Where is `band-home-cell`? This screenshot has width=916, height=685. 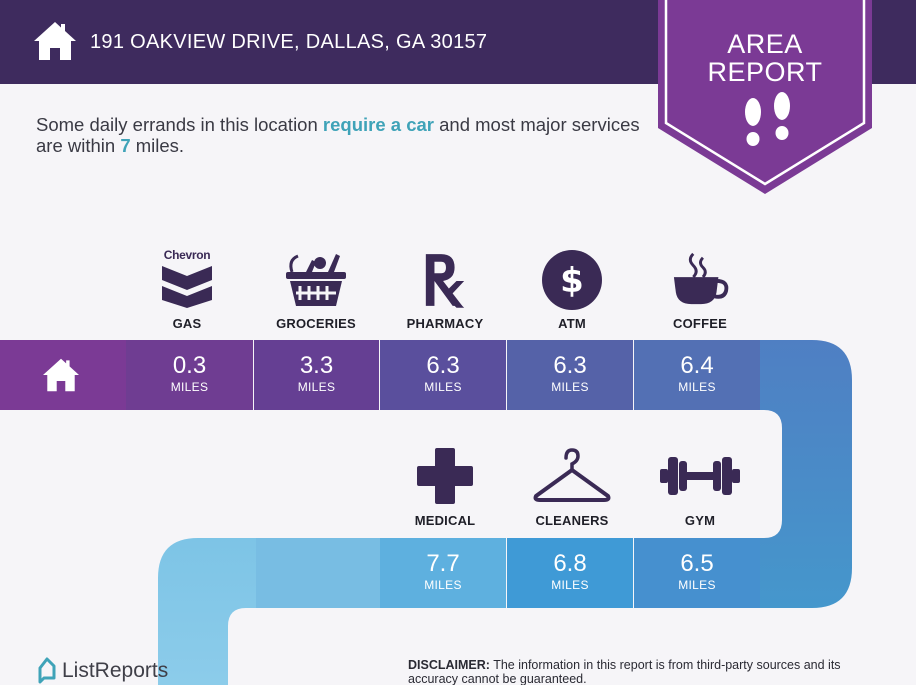
band-home-cell is located at coordinates (63, 375).